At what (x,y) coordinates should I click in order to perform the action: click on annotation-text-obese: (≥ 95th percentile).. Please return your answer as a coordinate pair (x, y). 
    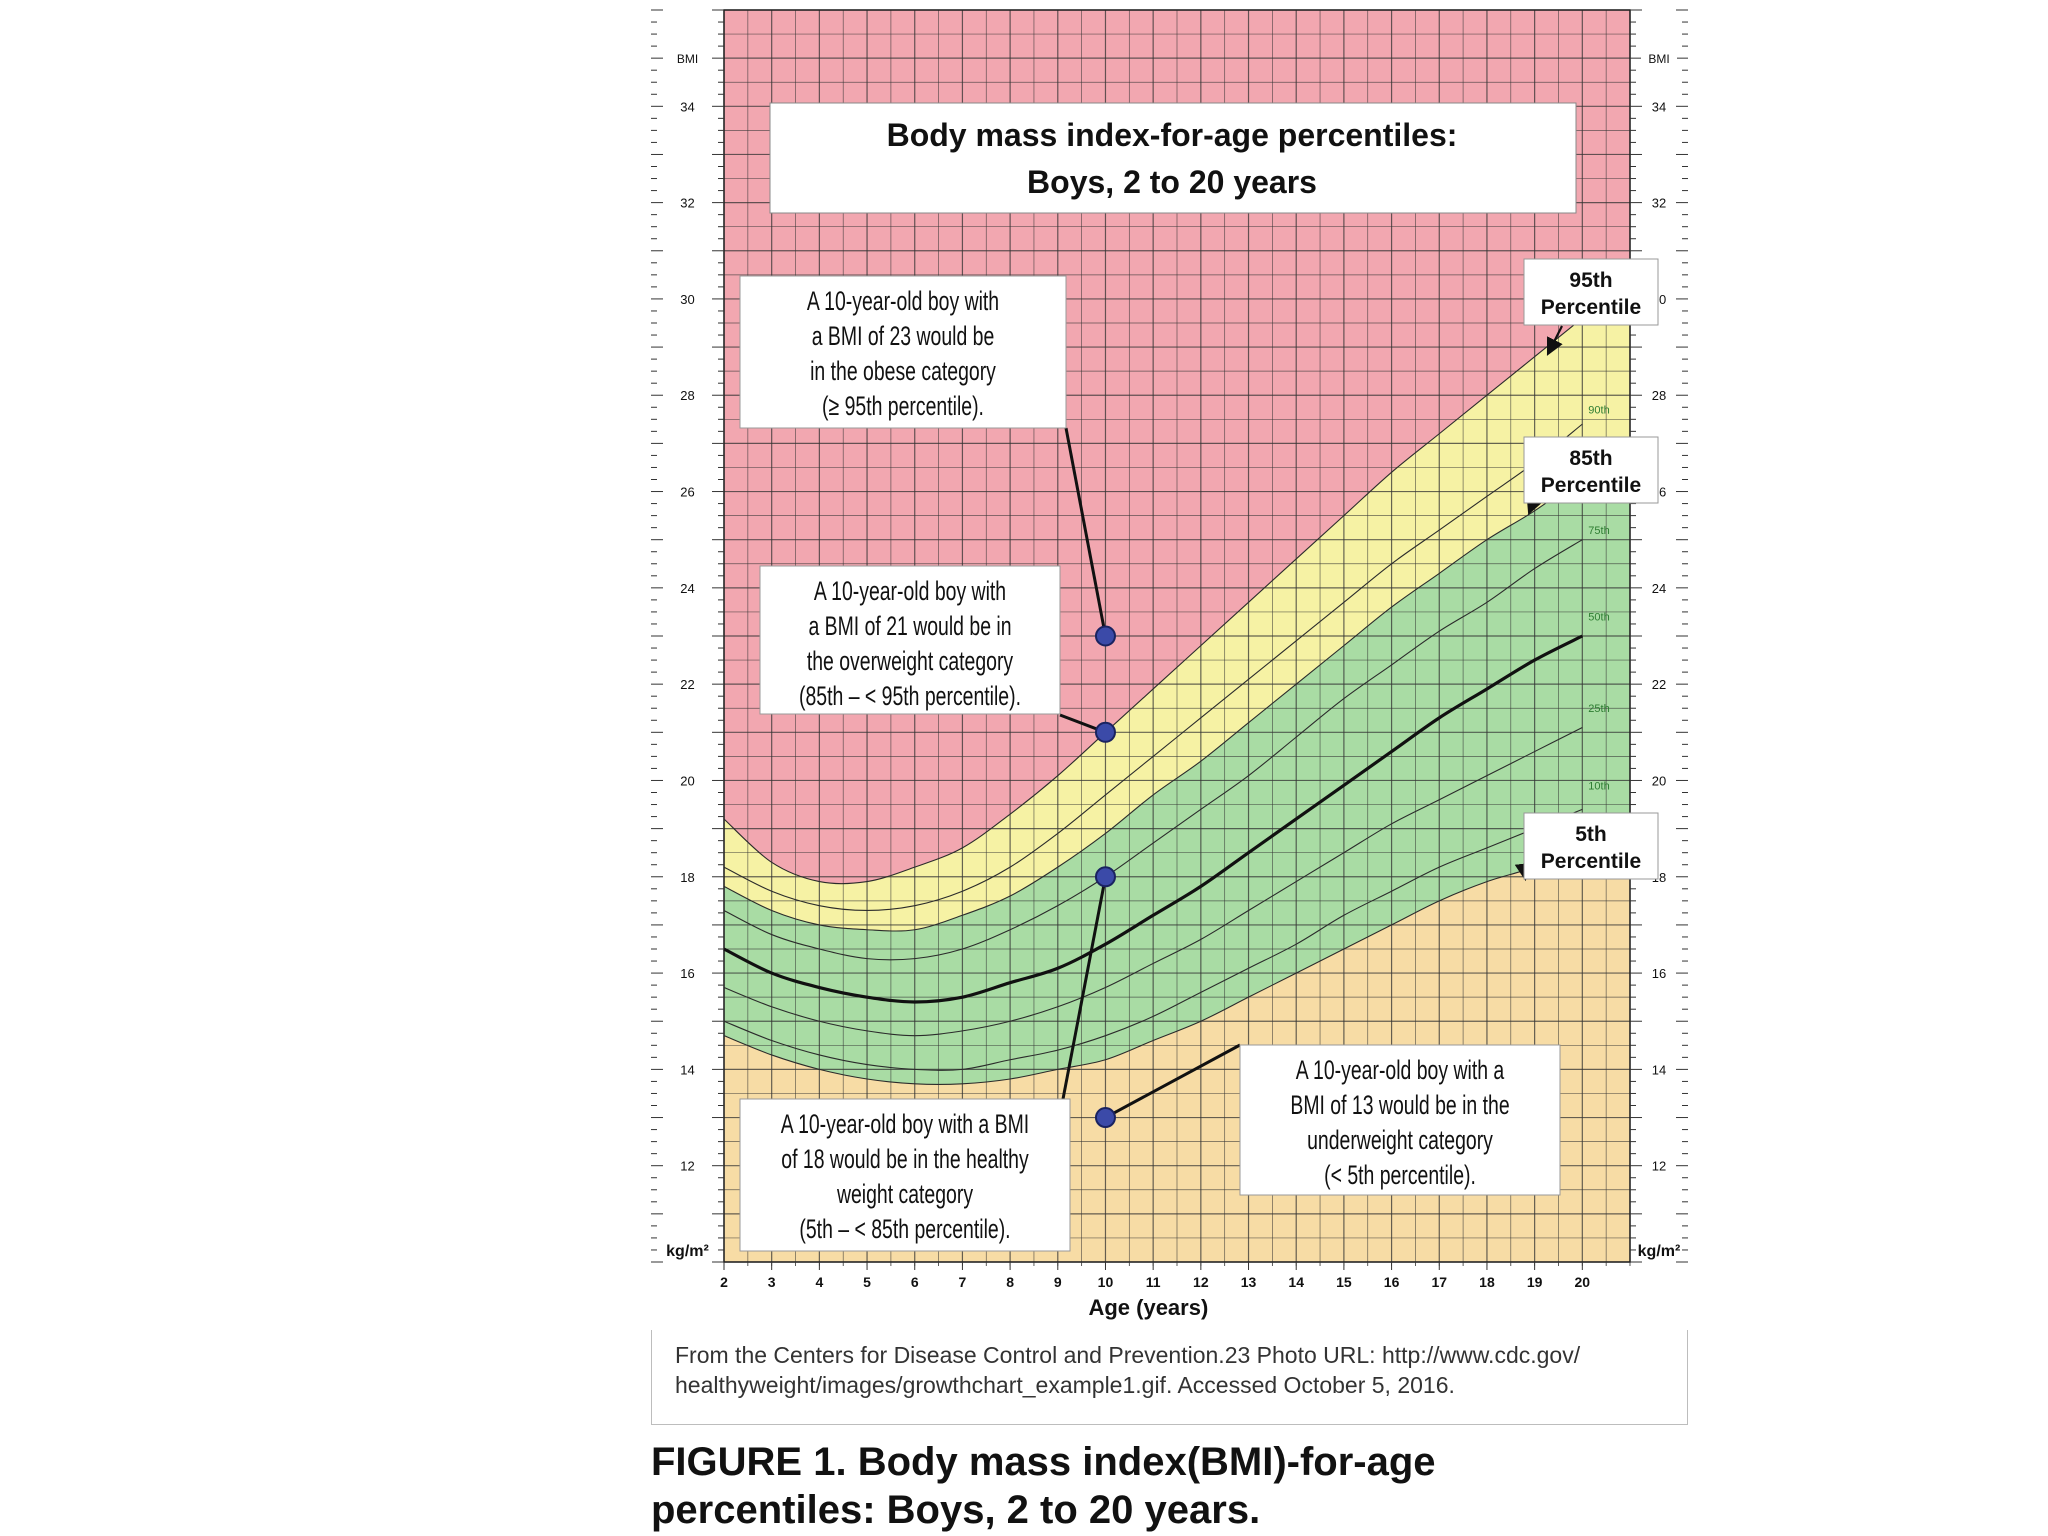
    Looking at the image, I should click on (903, 406).